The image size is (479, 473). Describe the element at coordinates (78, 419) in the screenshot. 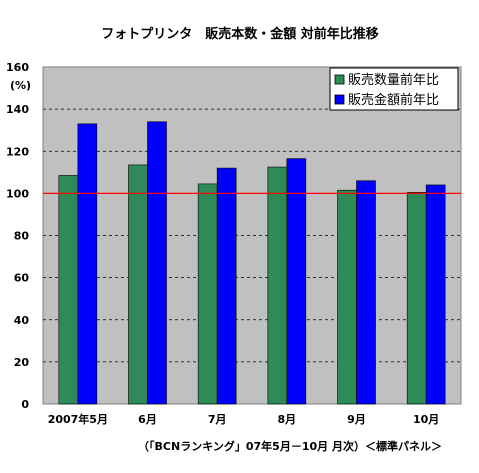

I see `x-tick-label: 2007年5月` at that location.